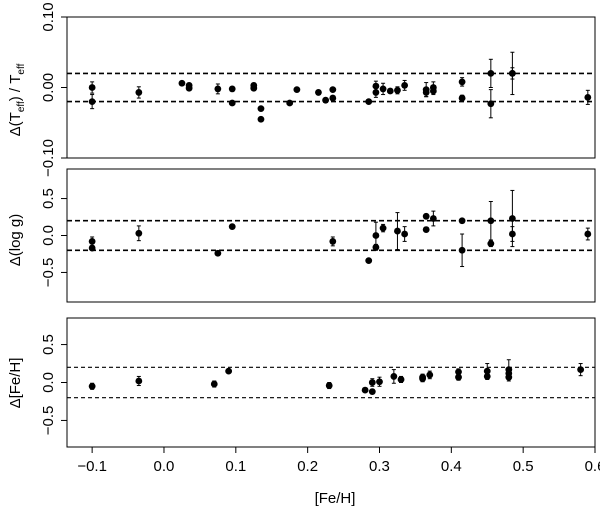 This screenshot has width=600, height=512. What do you see at coordinates (92, 466) in the screenshot?
I see `x-tick-label: −0.1` at bounding box center [92, 466].